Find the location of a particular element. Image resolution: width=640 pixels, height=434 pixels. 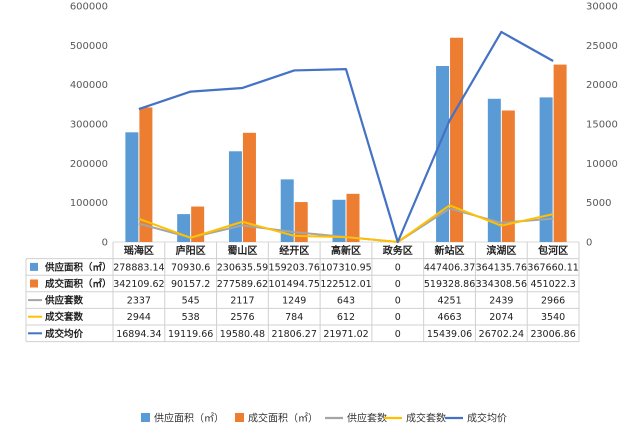

table-cell: 2966 is located at coordinates (553, 301).